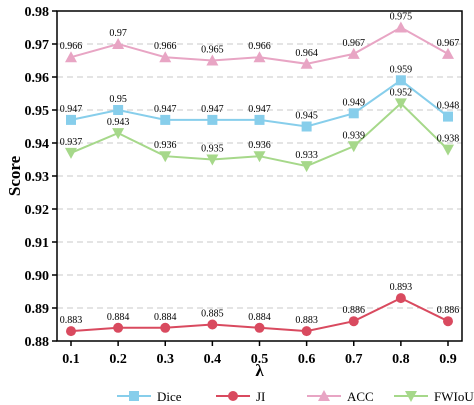 The width and height of the screenshot is (474, 405). Describe the element at coordinates (37, 276) in the screenshot. I see `y-tick-label: 0.90` at that location.